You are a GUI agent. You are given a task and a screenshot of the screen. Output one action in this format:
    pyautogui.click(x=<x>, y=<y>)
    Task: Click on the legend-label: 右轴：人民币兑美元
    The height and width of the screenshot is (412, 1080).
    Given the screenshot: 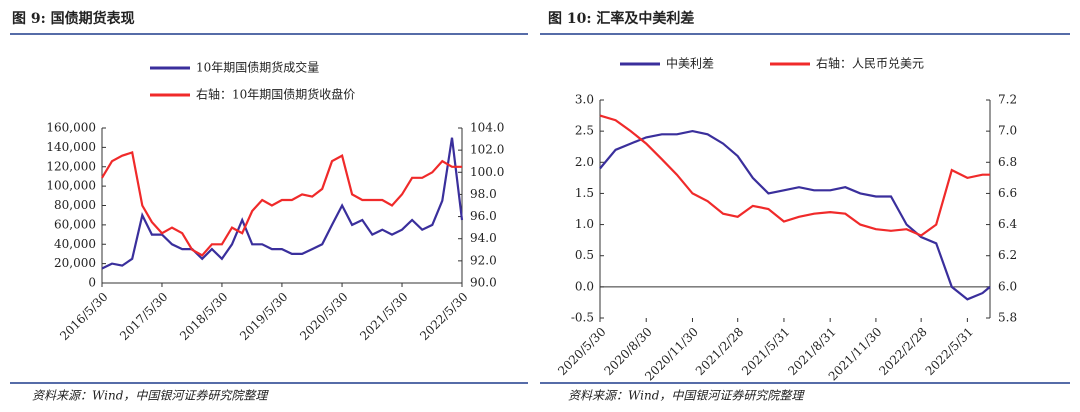 What is the action you would take?
    pyautogui.click(x=870, y=63)
    